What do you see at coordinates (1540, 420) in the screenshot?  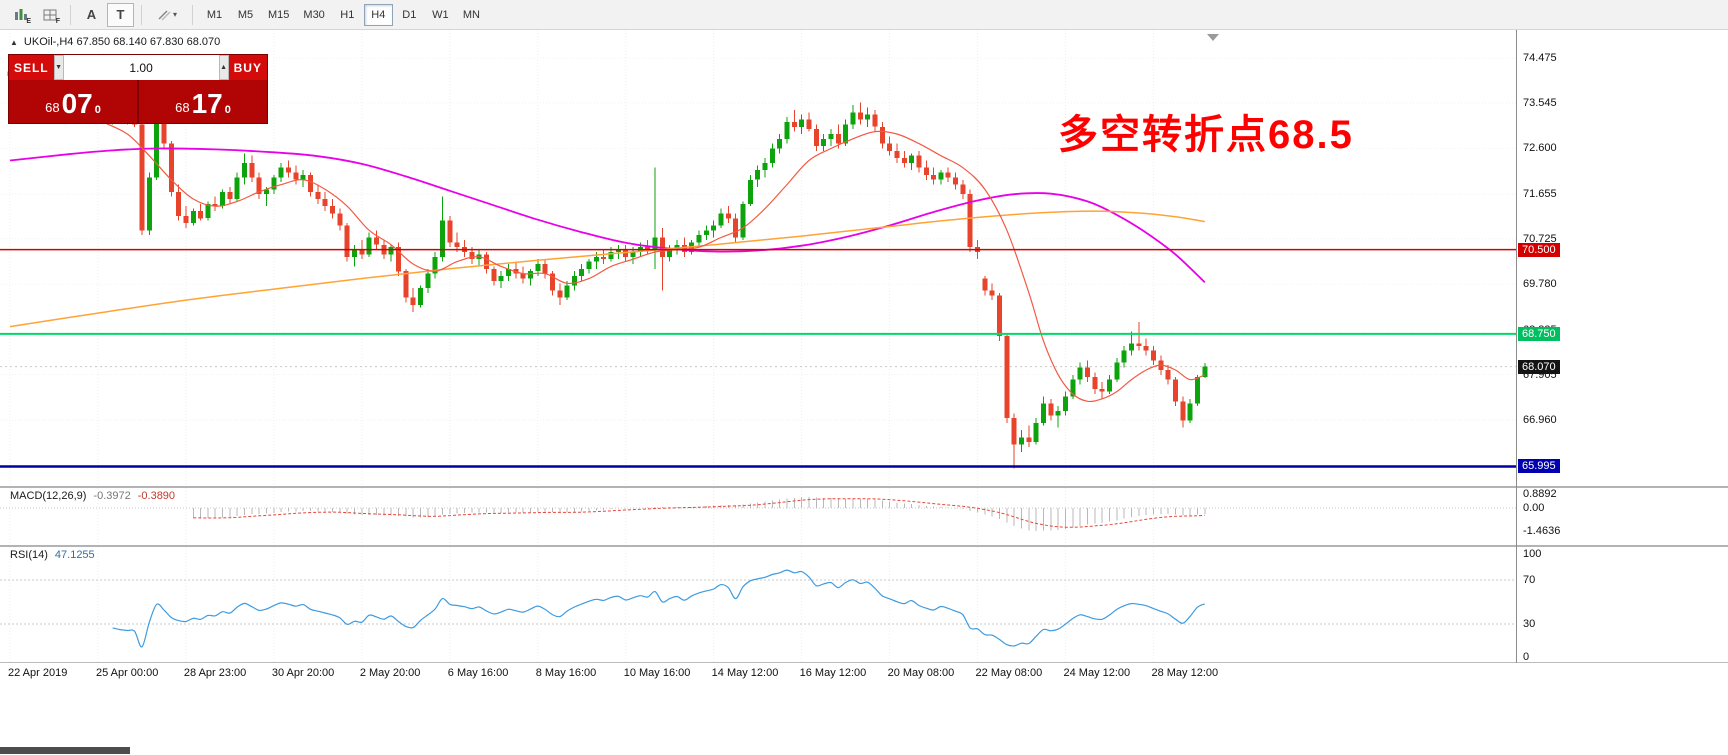 I see `price-axis-label: 66.960` at bounding box center [1540, 420].